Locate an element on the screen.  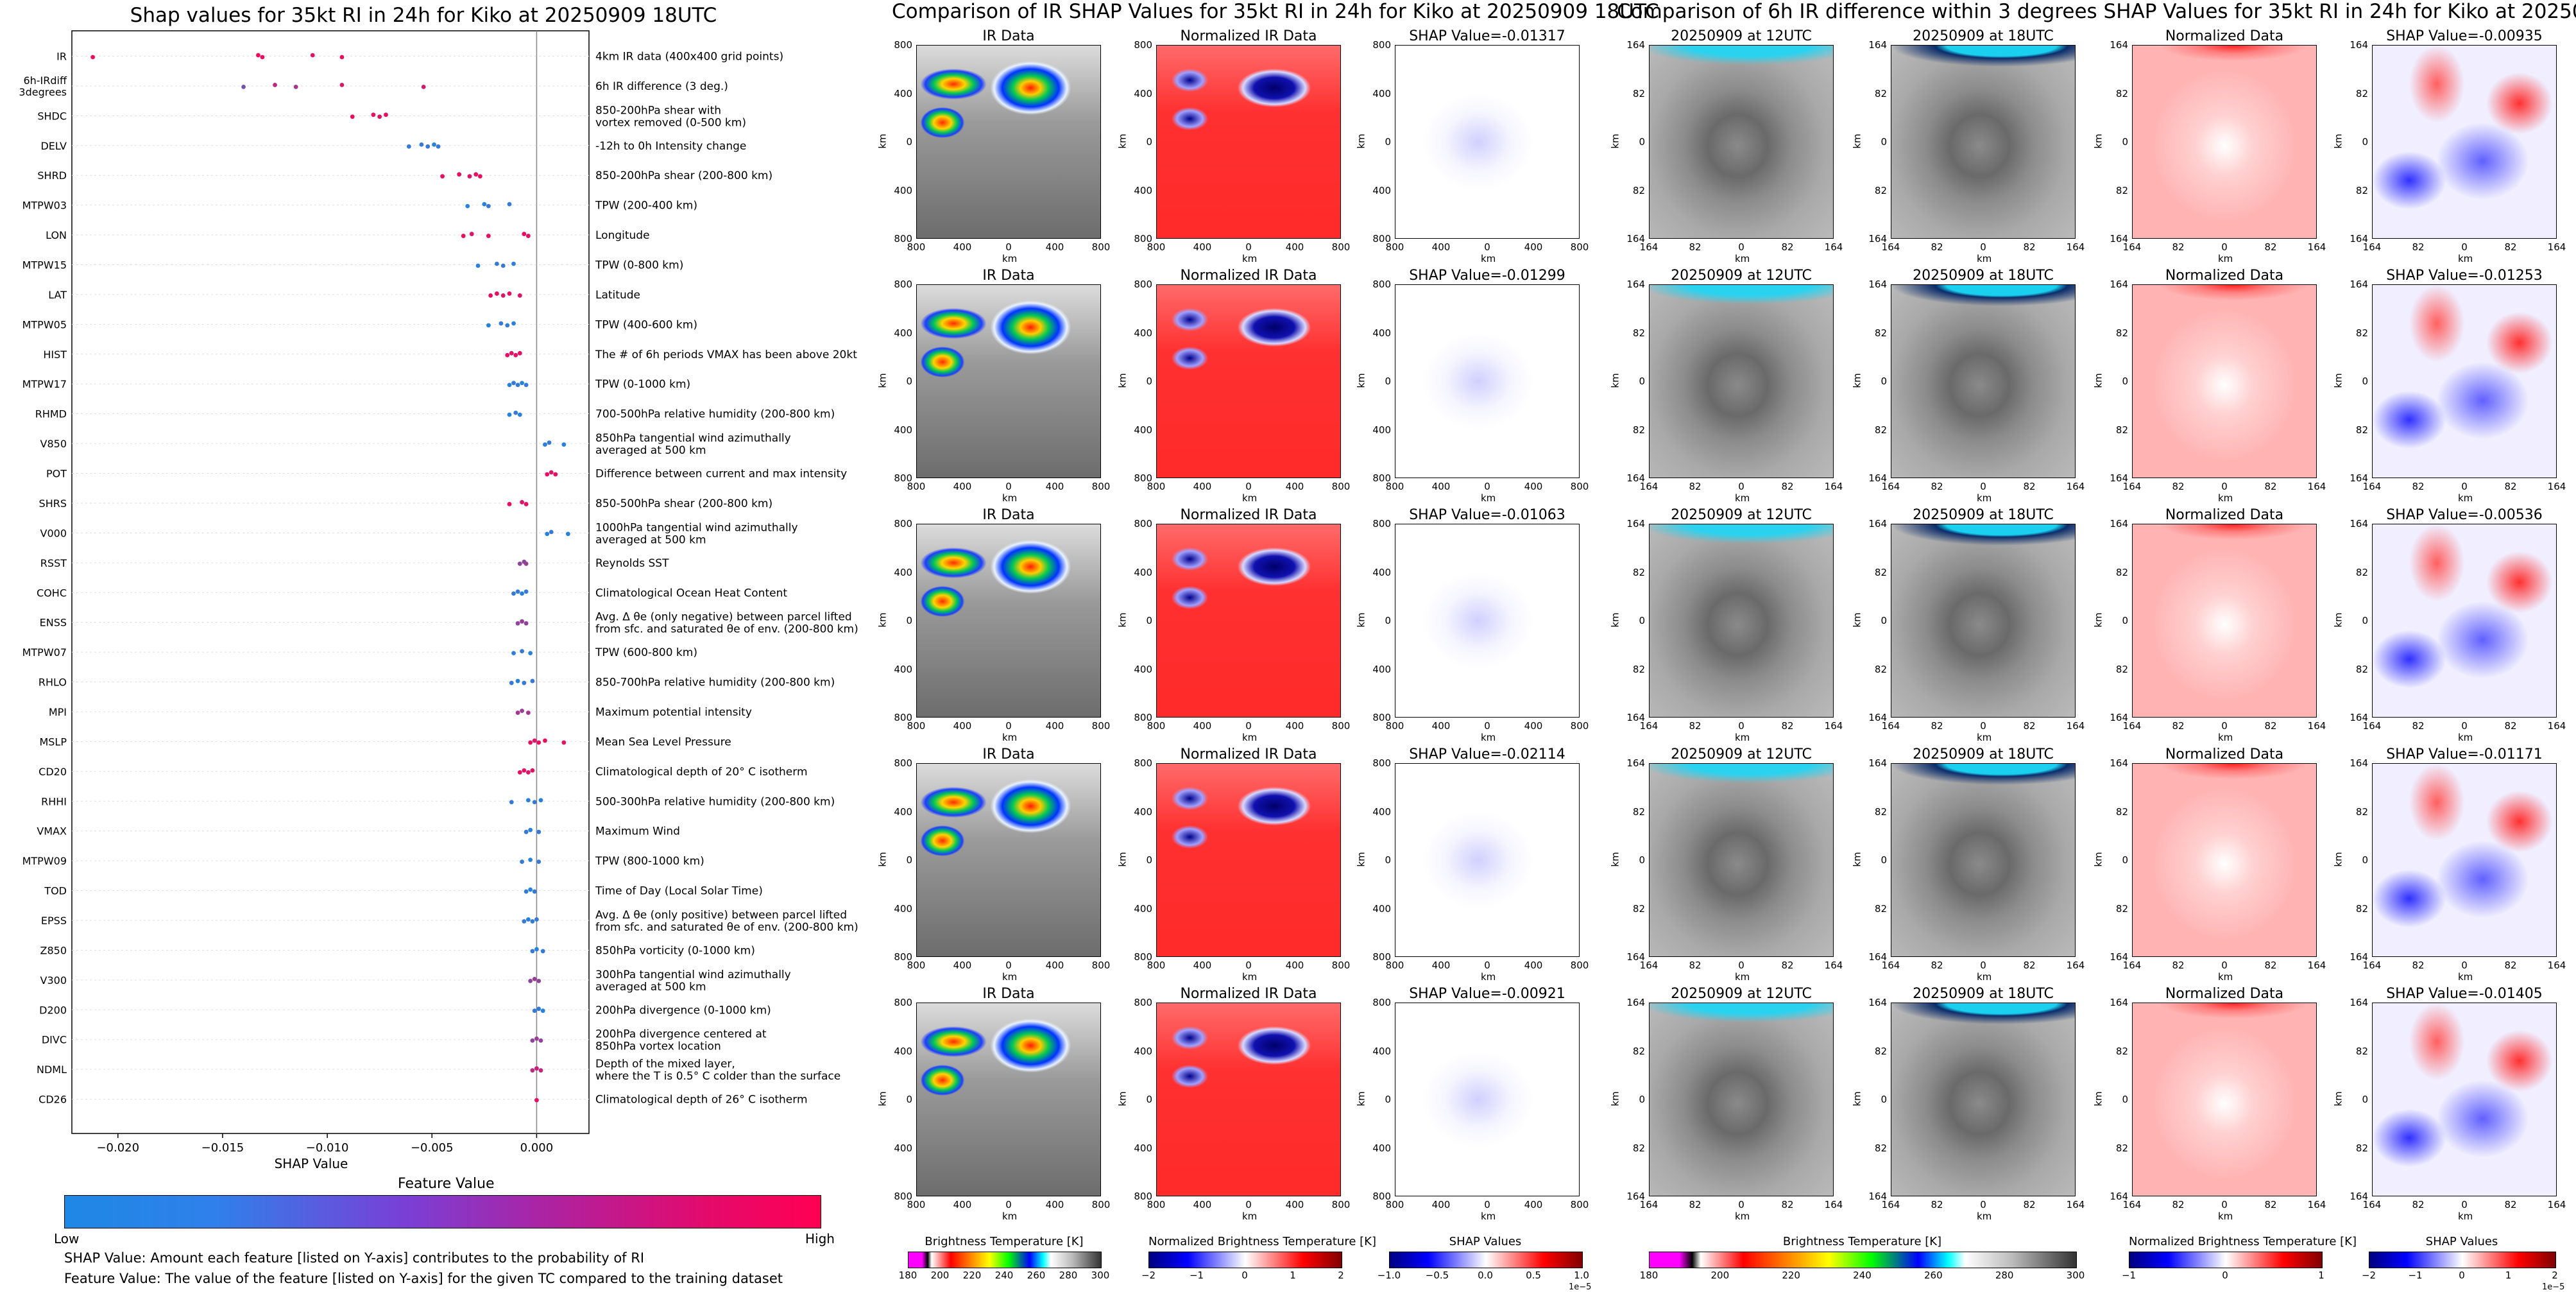
feature-description-label: TPW (800-1000 km) is located at coordinates (649, 861).